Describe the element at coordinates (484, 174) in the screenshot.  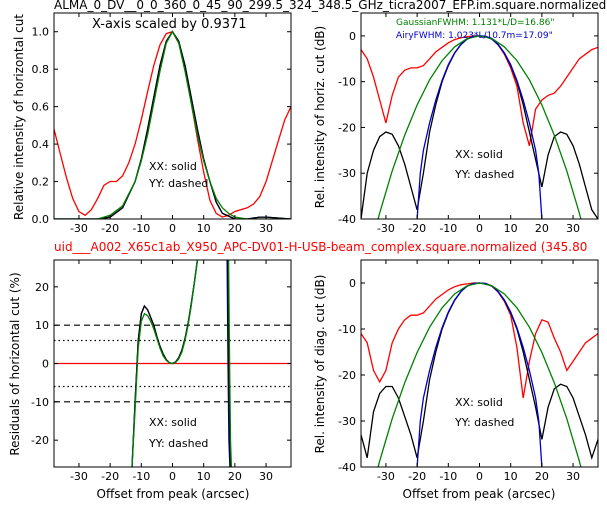
I see `annotation-yy-dashed-tr: YY: dashed` at that location.